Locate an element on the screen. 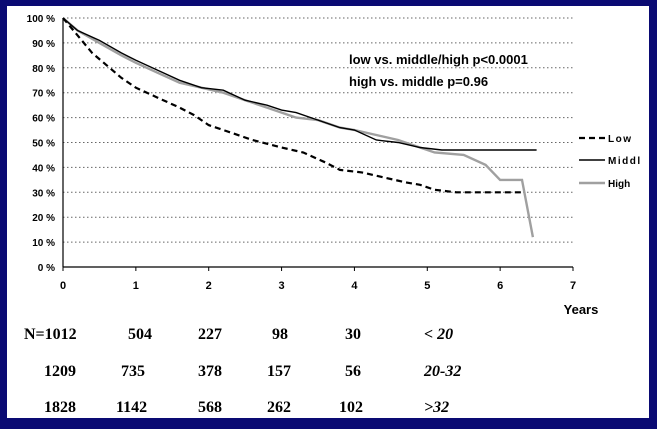 The image size is (657, 429). x-tick-label: 1 is located at coordinates (136, 286).